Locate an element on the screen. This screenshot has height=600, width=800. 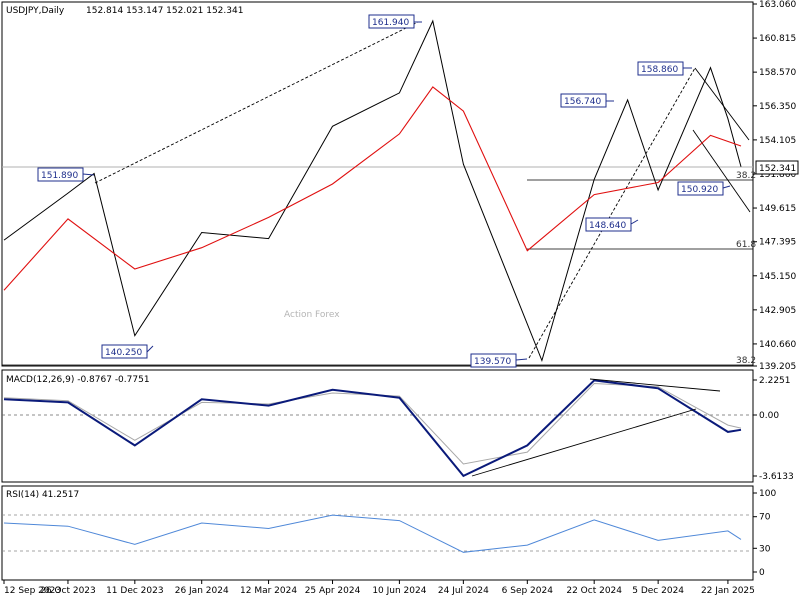
annotation-140-250: 140.250 is located at coordinates (123, 353).